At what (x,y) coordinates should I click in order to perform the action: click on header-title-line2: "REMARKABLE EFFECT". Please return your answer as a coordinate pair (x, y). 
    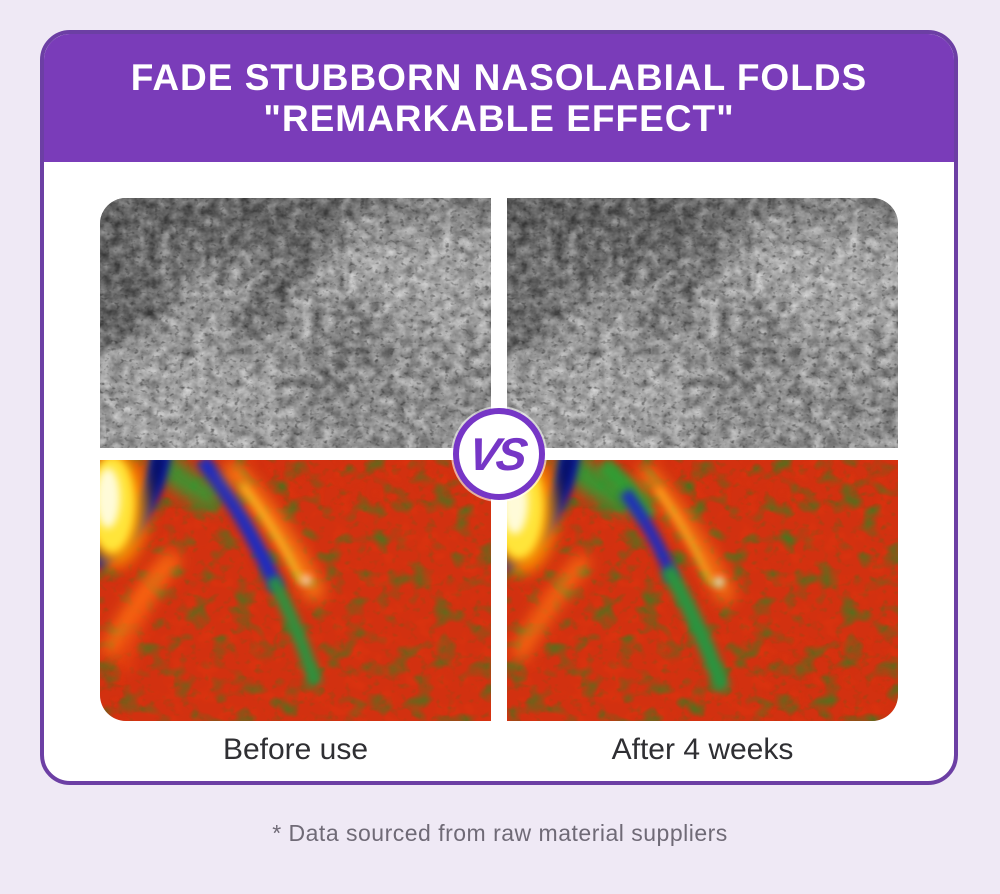
    Looking at the image, I should click on (499, 118).